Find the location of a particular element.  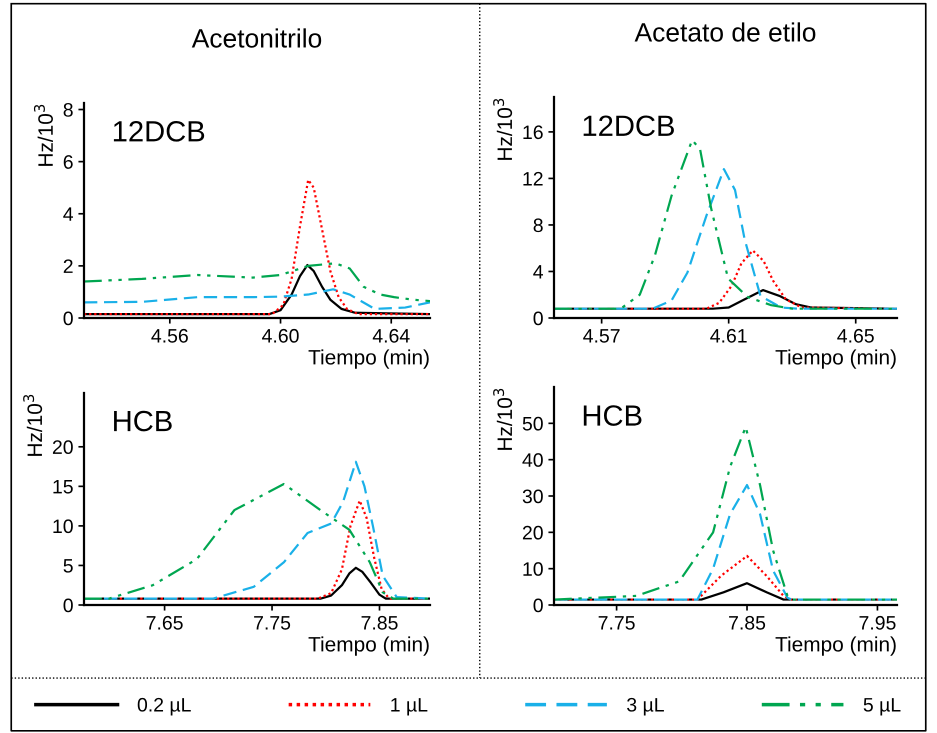

x-tick-label: 4.56 is located at coordinates (169, 335).